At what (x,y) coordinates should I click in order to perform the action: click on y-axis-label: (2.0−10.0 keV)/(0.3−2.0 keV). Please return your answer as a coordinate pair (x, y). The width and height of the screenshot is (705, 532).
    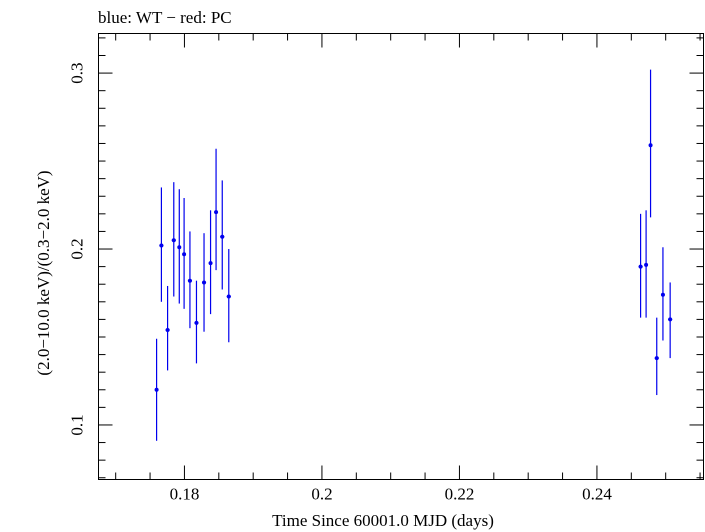
    Looking at the image, I should click on (43, 272).